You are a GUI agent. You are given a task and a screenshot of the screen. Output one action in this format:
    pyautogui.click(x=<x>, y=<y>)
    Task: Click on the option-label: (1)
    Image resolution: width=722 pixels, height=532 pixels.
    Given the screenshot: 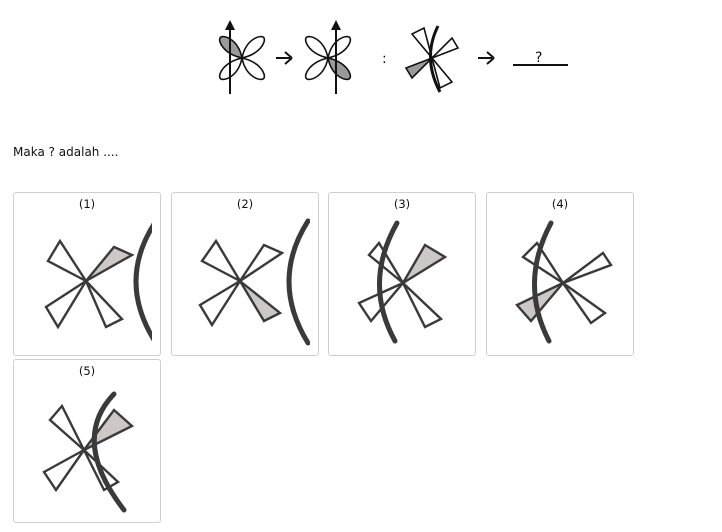 What is the action you would take?
    pyautogui.click(x=87, y=204)
    